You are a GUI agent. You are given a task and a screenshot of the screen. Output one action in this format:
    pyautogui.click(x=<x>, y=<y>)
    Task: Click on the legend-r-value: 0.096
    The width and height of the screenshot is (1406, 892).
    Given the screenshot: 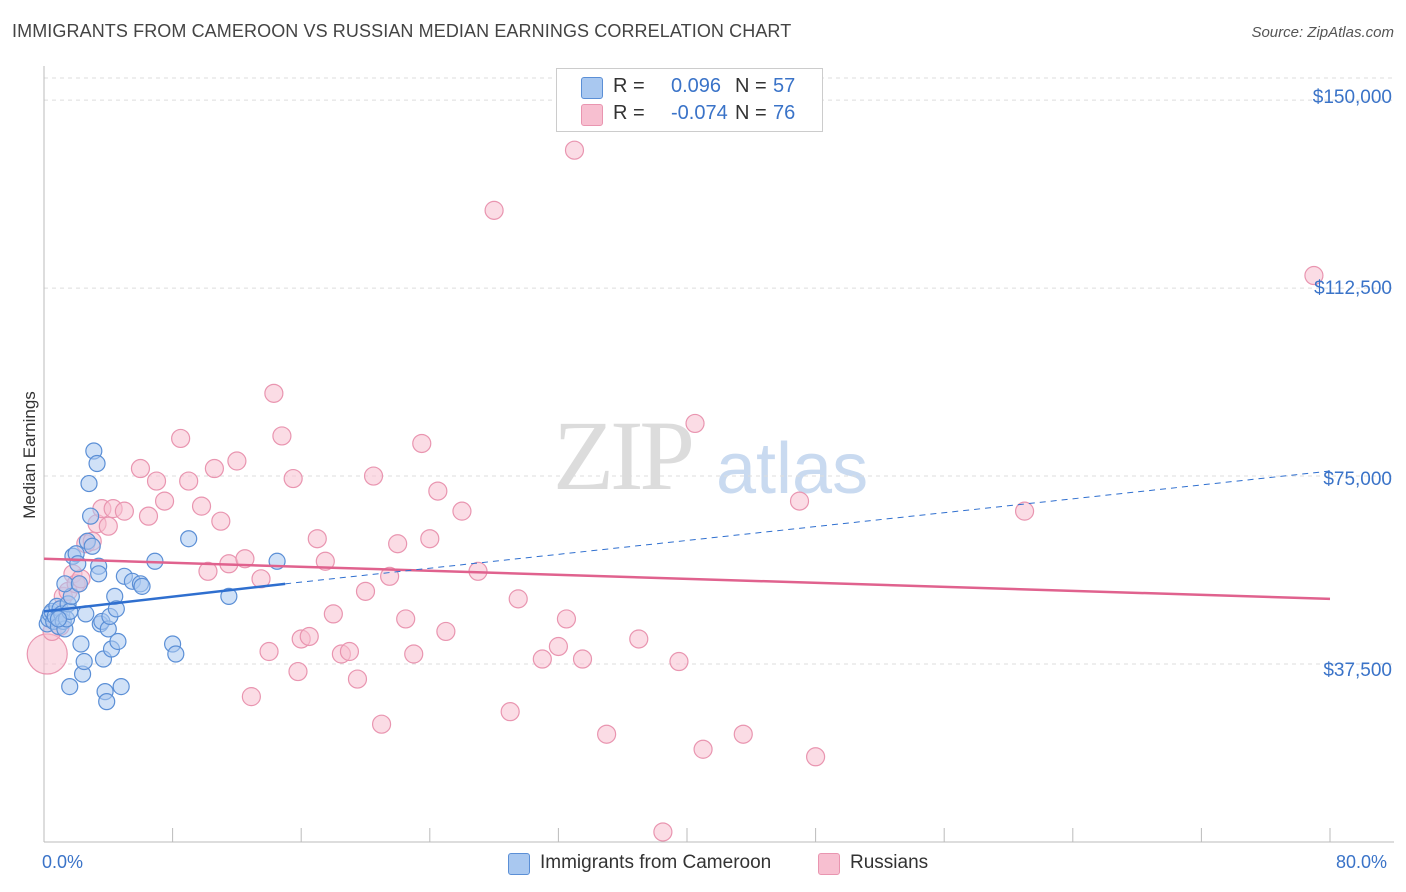 What is the action you would take?
    pyautogui.click(x=696, y=86)
    